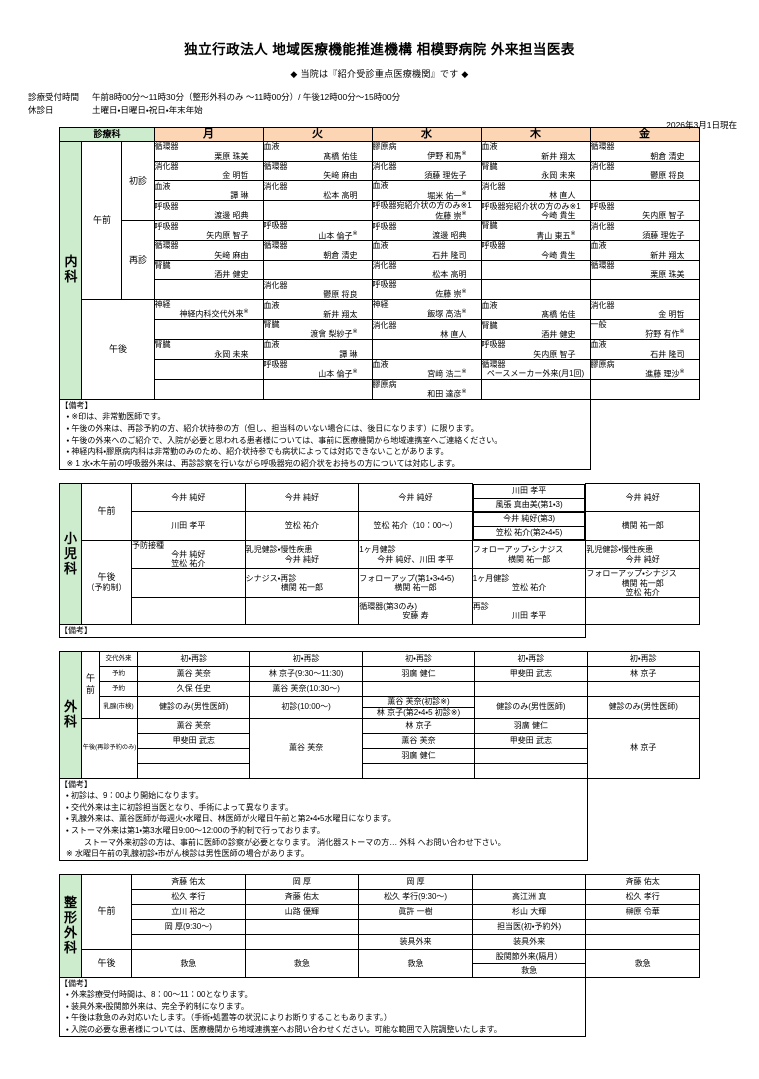  What do you see at coordinates (418, 755) in the screenshot?
I see `slot-doctor: 羽廣 健仁` at bounding box center [418, 755].